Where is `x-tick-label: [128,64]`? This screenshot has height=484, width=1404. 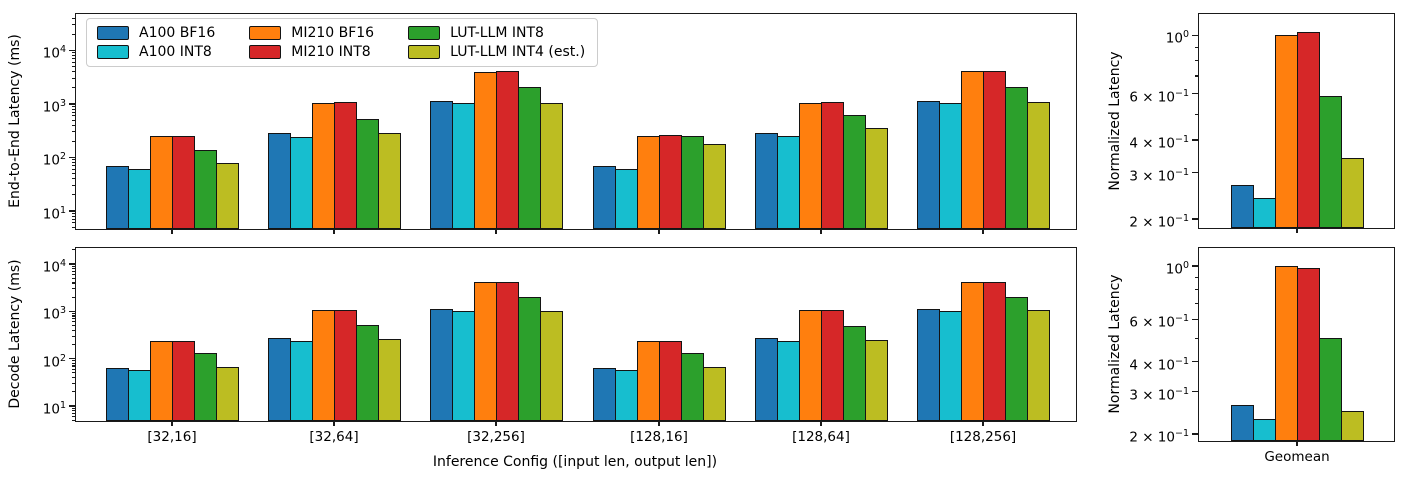 x-tick-label: [128,64] is located at coordinates (821, 437).